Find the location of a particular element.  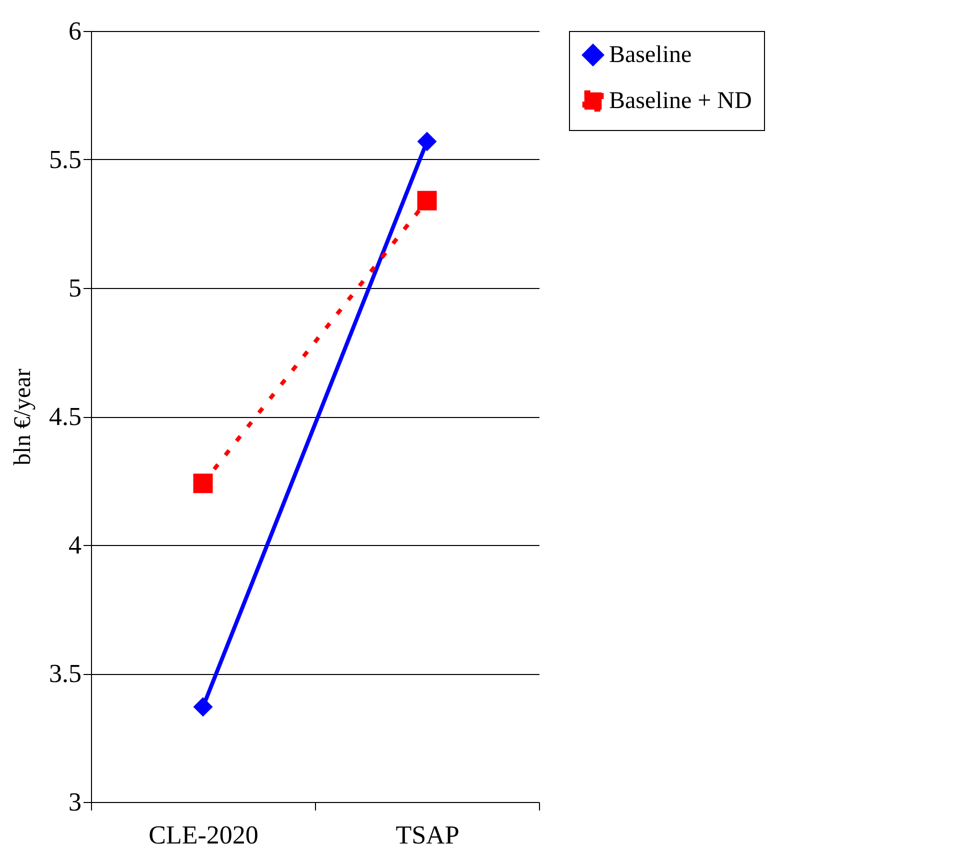

y-axis-title: bln €/year is located at coordinates (23, 417).